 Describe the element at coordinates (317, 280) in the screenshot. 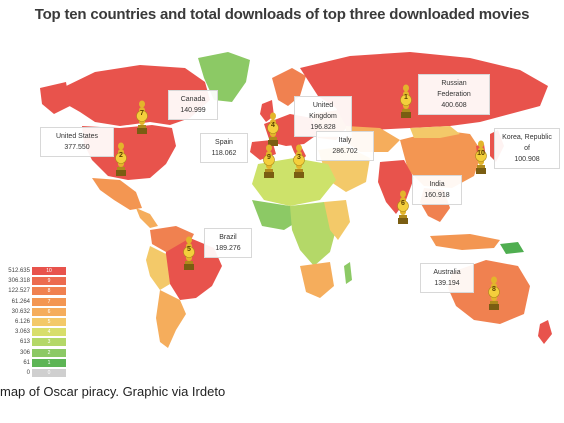

I see `southern-africa-region` at that location.